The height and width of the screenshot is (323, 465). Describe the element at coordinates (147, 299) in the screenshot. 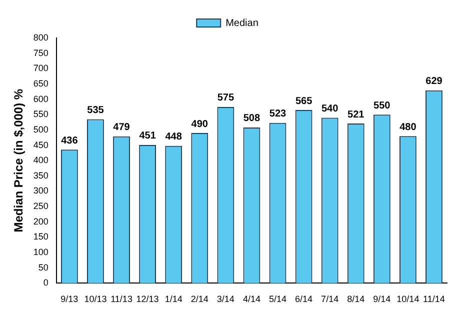

I see `x-tick-label: 12/13` at that location.